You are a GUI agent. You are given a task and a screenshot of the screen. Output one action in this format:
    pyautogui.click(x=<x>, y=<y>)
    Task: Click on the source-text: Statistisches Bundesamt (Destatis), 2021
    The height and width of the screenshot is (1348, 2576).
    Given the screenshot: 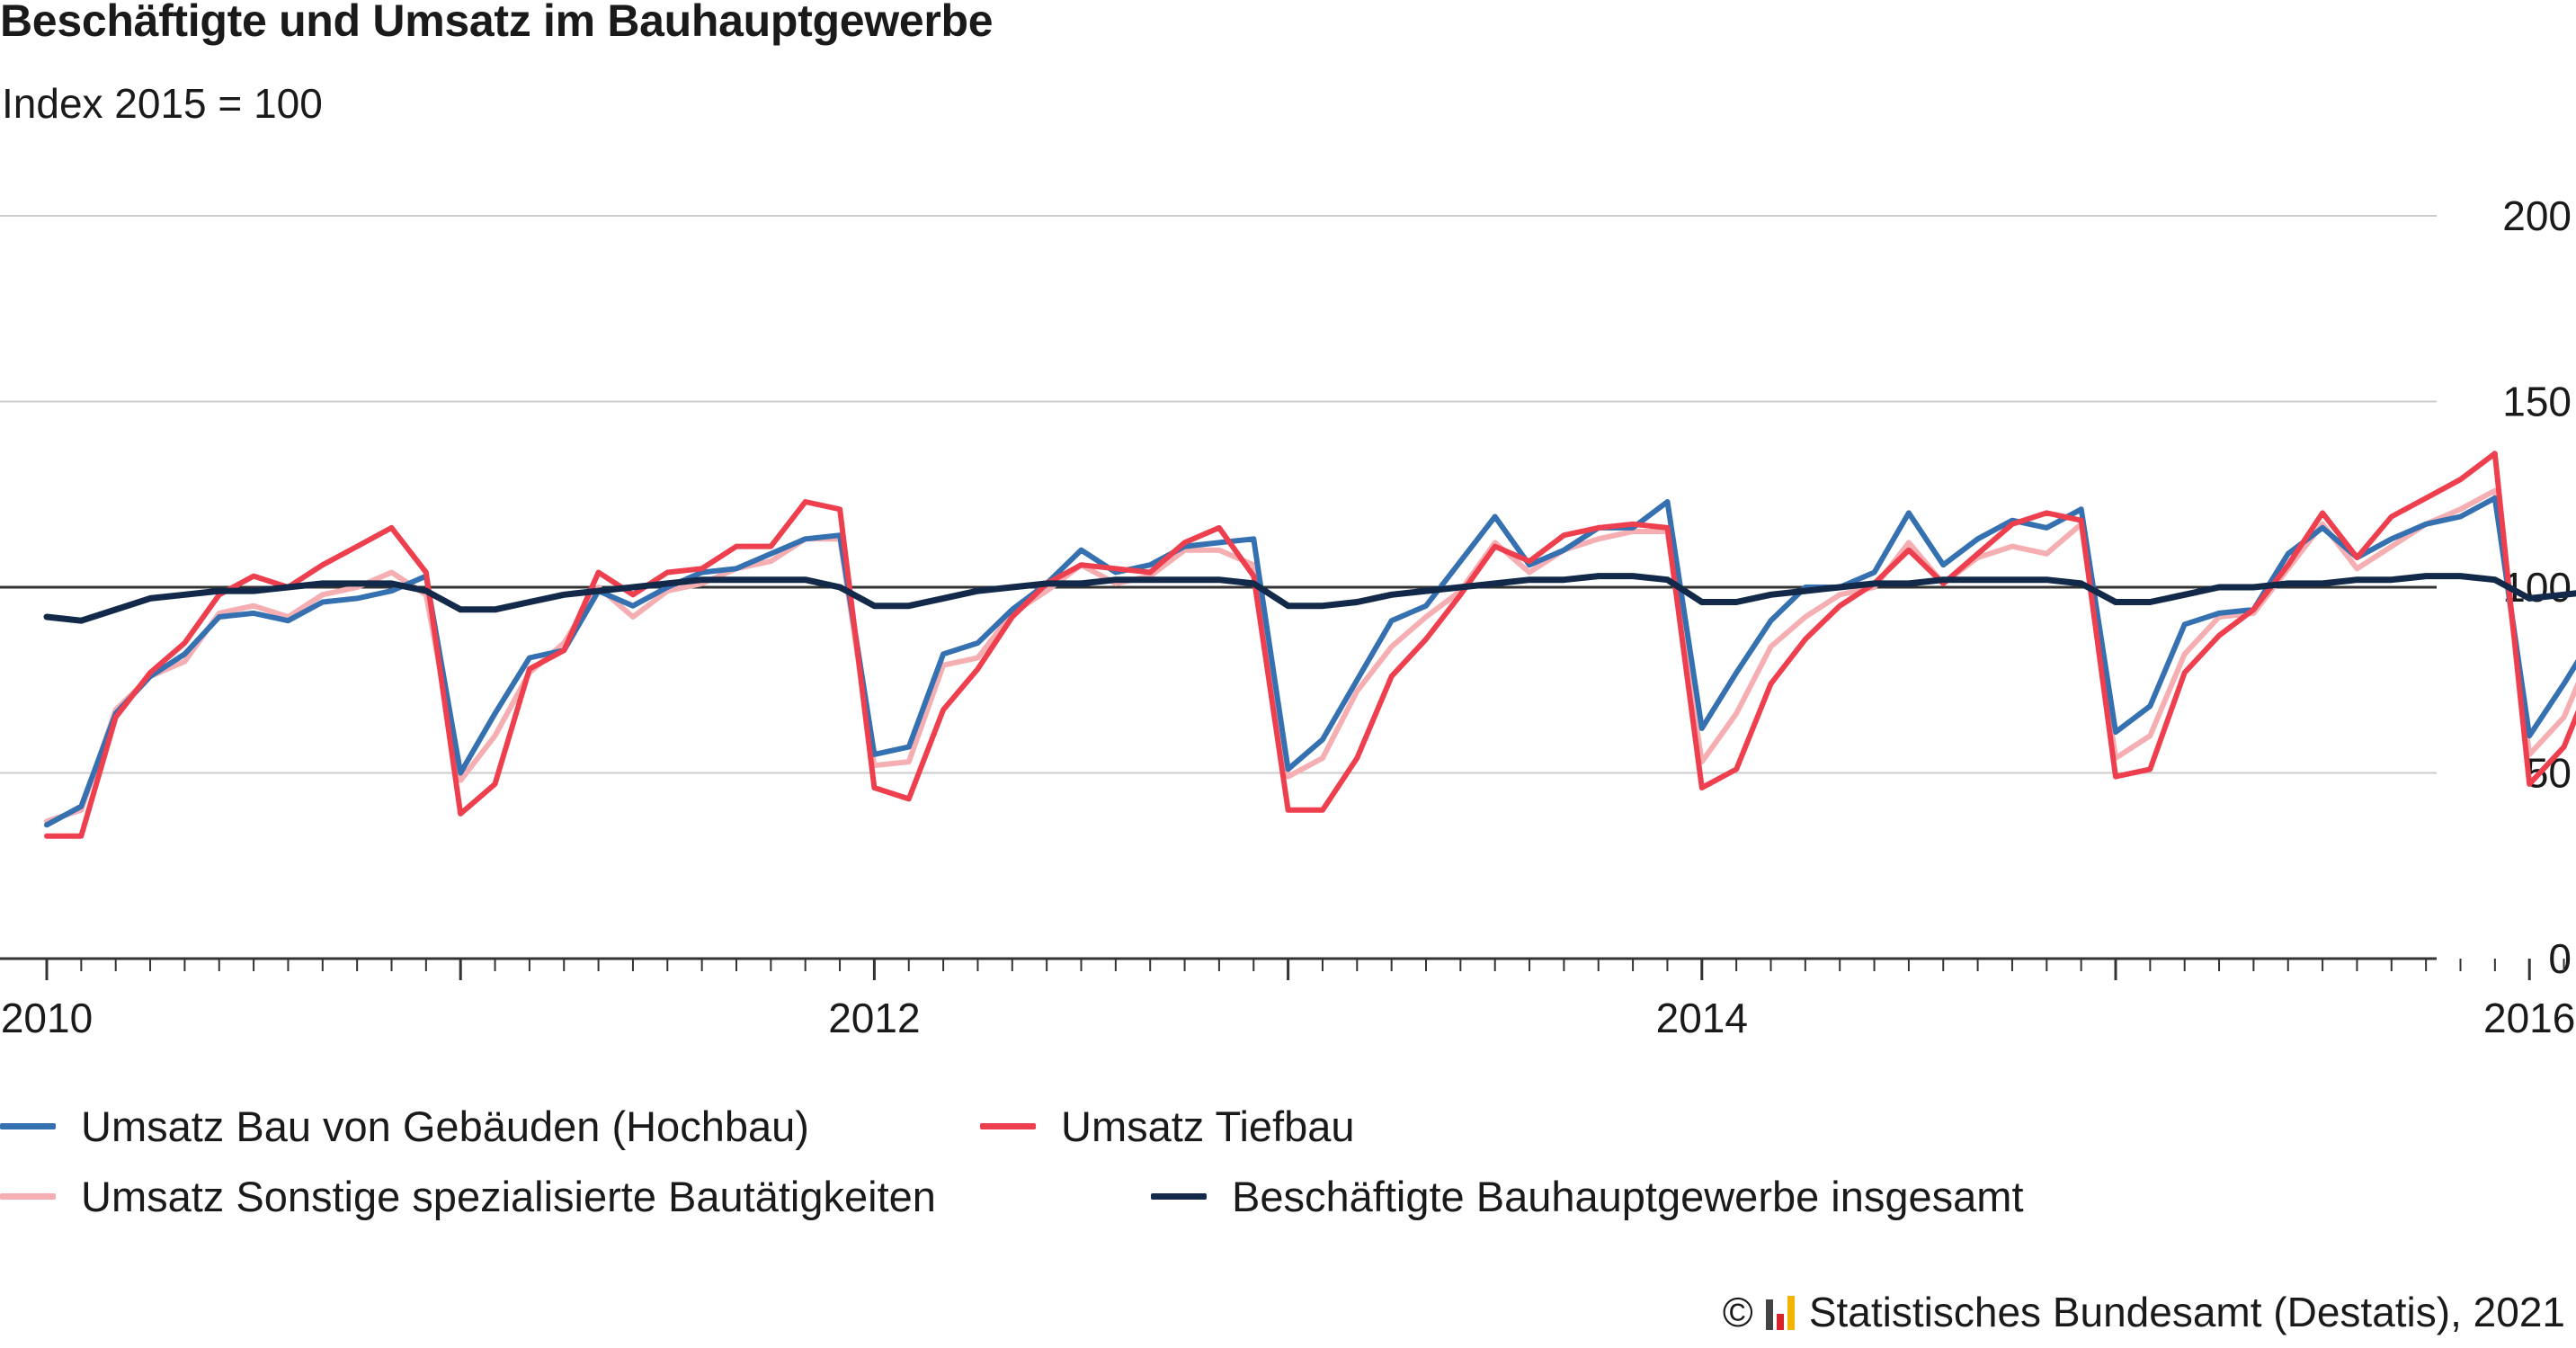 What is the action you would take?
    pyautogui.click(x=2187, y=1312)
    